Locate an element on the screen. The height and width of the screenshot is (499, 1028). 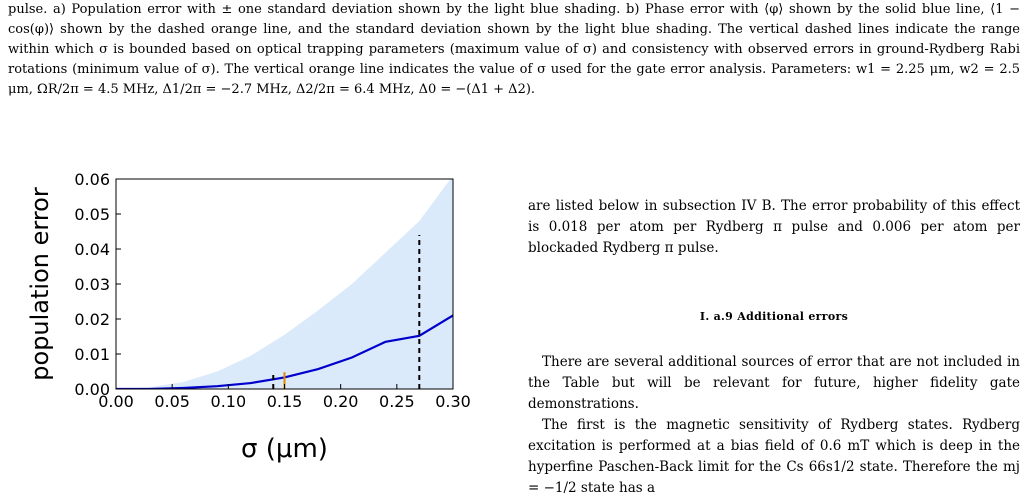
x-tick-label-2: 0.10 is located at coordinates (229, 401).